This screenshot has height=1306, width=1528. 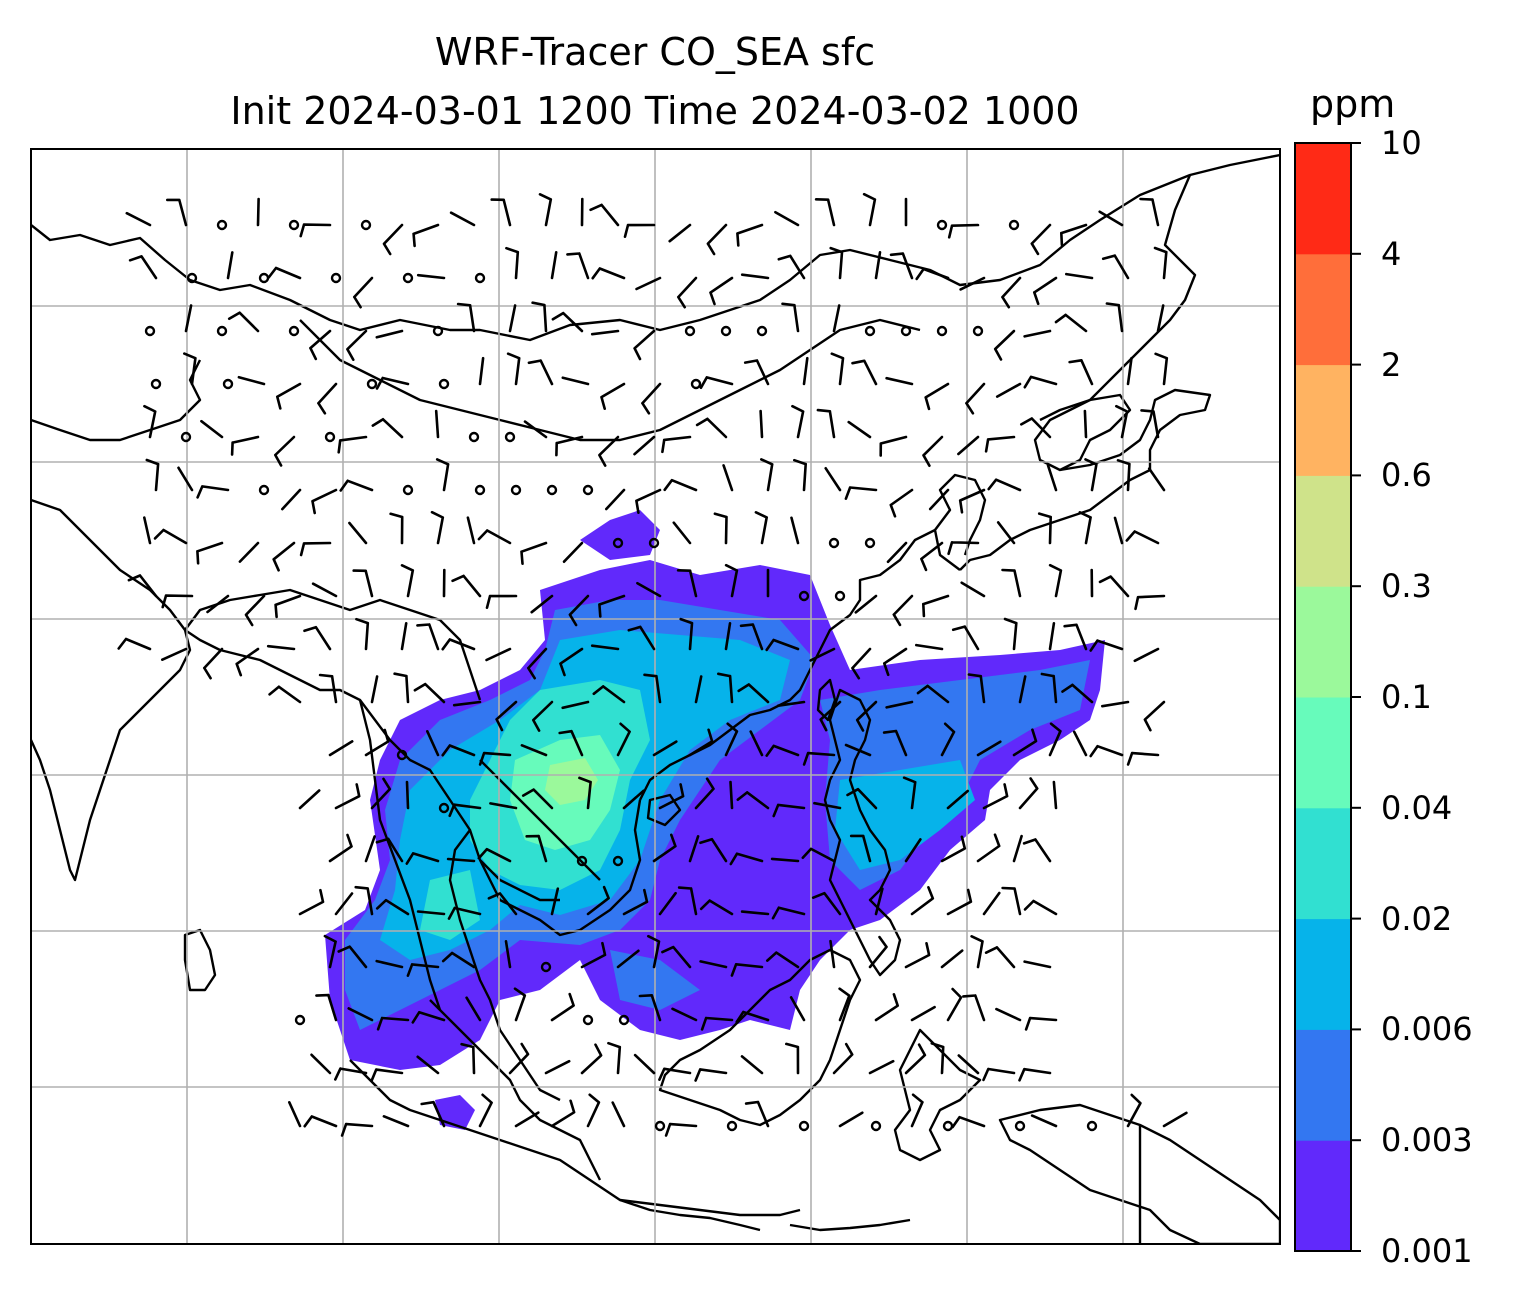 What do you see at coordinates (862, 832) in the screenshot?
I see `coastline-philippines` at bounding box center [862, 832].